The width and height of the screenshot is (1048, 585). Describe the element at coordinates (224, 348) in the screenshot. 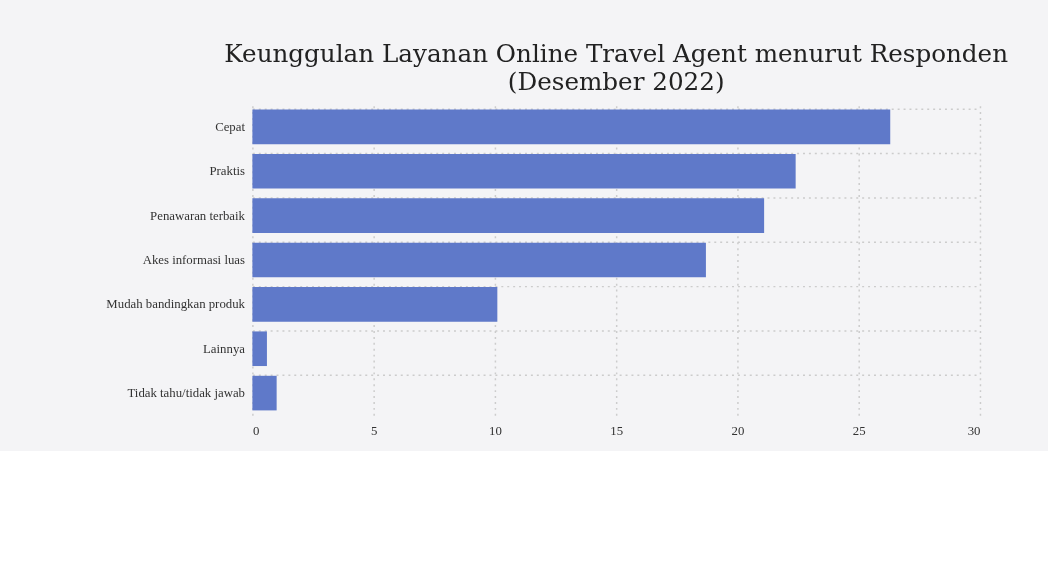

I see `y-tick-label: Lainnya` at that location.